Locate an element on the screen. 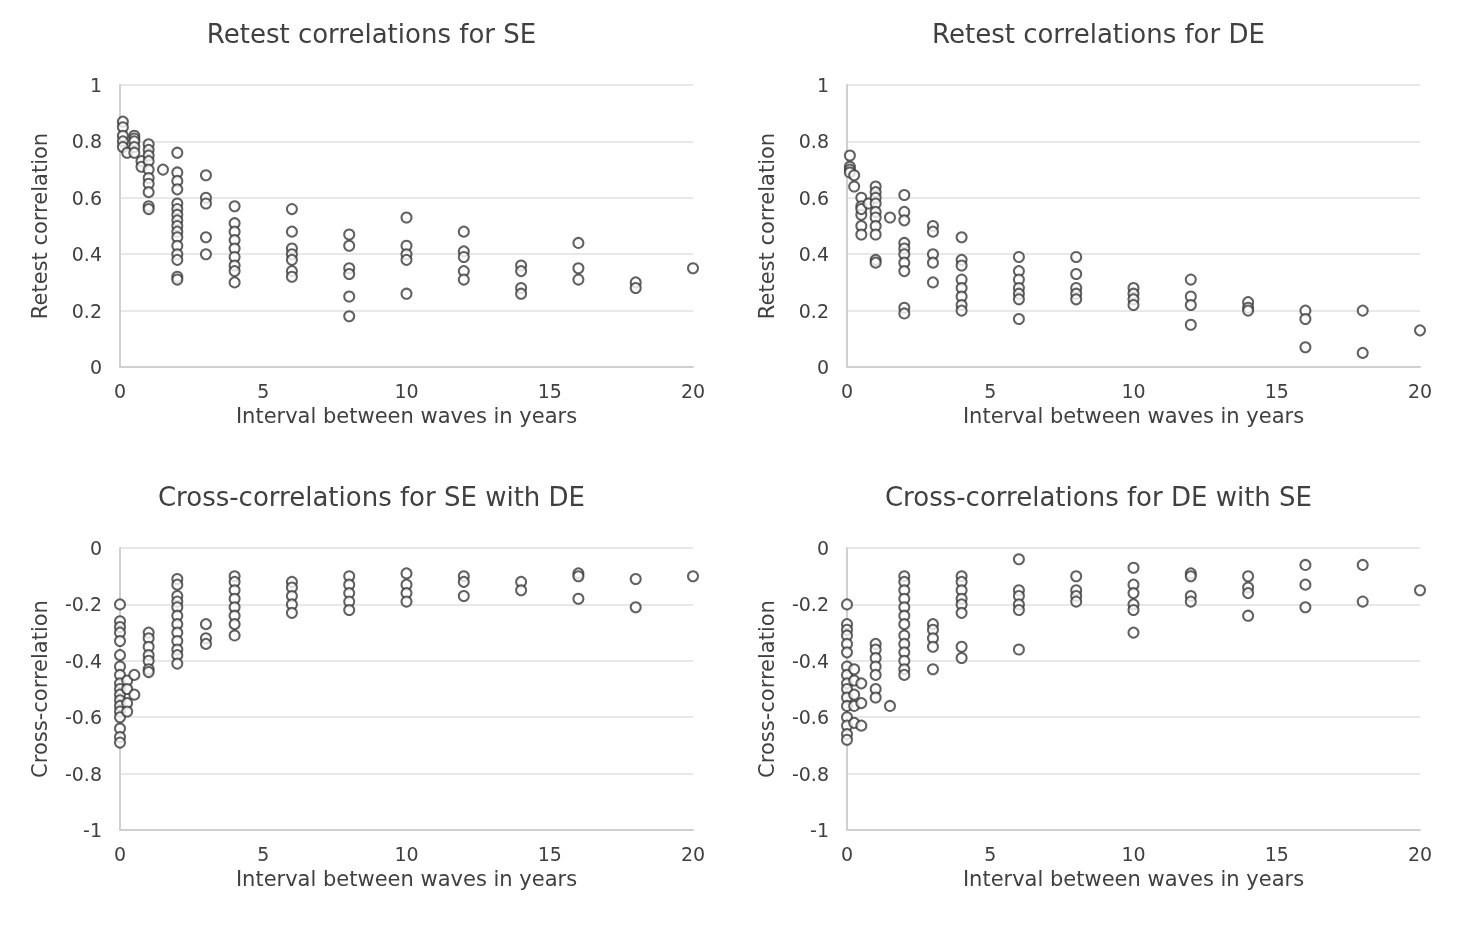 The image size is (1470, 943). chart-title: Retest correlations for SE is located at coordinates (371, 34).